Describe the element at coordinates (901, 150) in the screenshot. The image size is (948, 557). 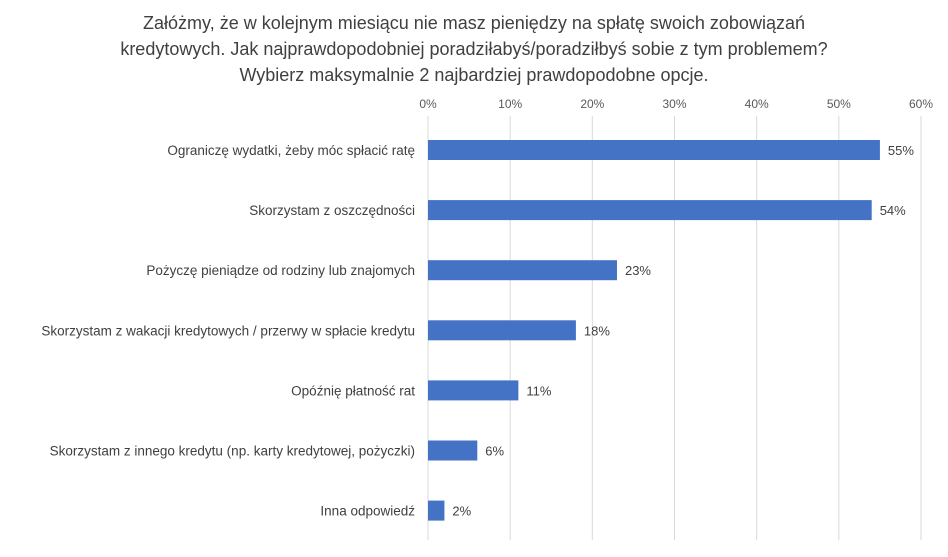
I see `data-label: 55%` at that location.